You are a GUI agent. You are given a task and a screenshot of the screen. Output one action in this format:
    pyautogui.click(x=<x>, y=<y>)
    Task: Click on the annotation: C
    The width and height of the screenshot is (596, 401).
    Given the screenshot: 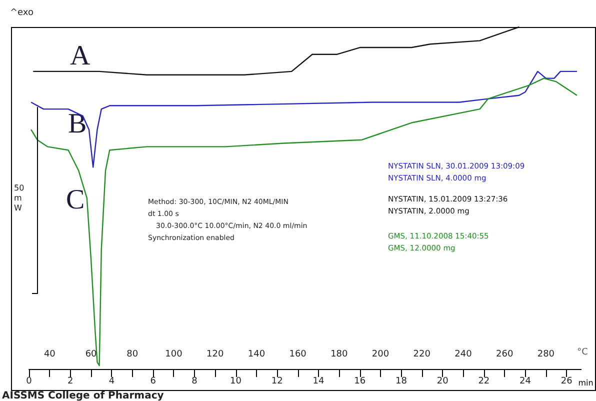 What is the action you would take?
    pyautogui.click(x=75, y=200)
    